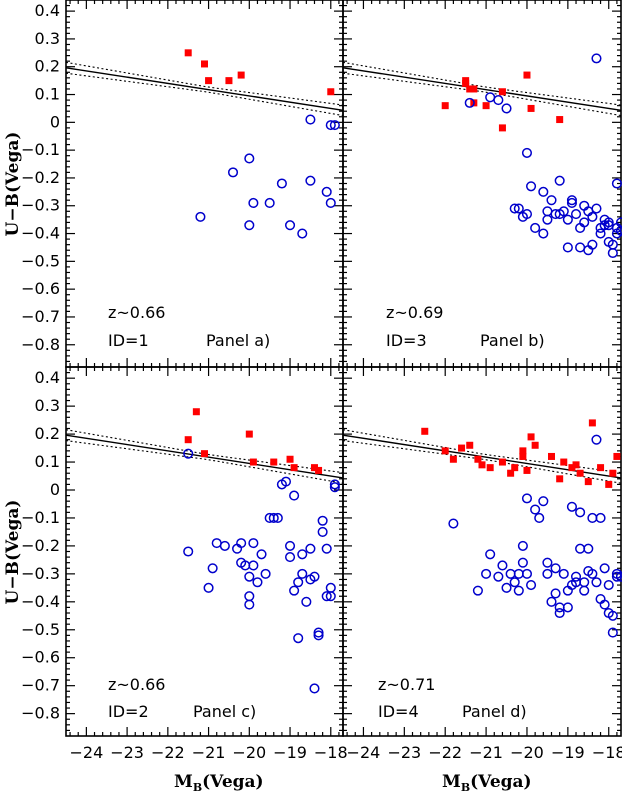  What do you see at coordinates (238, 340) in the screenshot?
I see `panel-a-label: Panel a)` at bounding box center [238, 340].